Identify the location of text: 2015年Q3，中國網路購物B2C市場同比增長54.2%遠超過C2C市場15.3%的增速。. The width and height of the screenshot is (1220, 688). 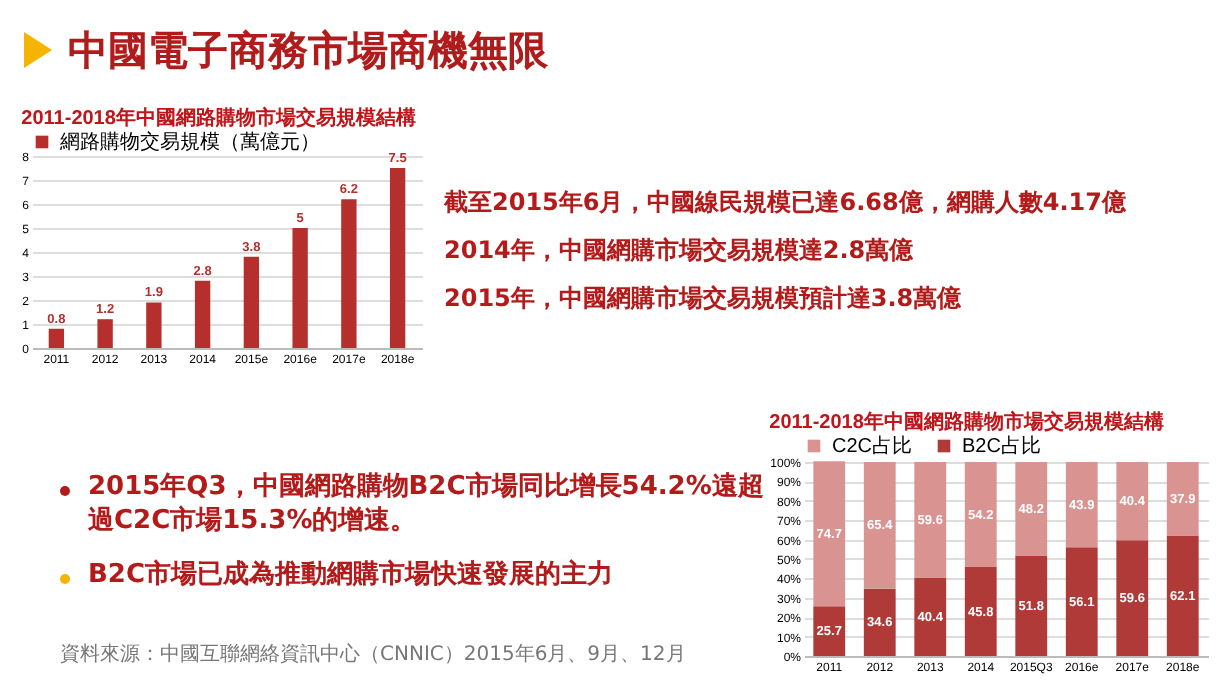
(427, 506).